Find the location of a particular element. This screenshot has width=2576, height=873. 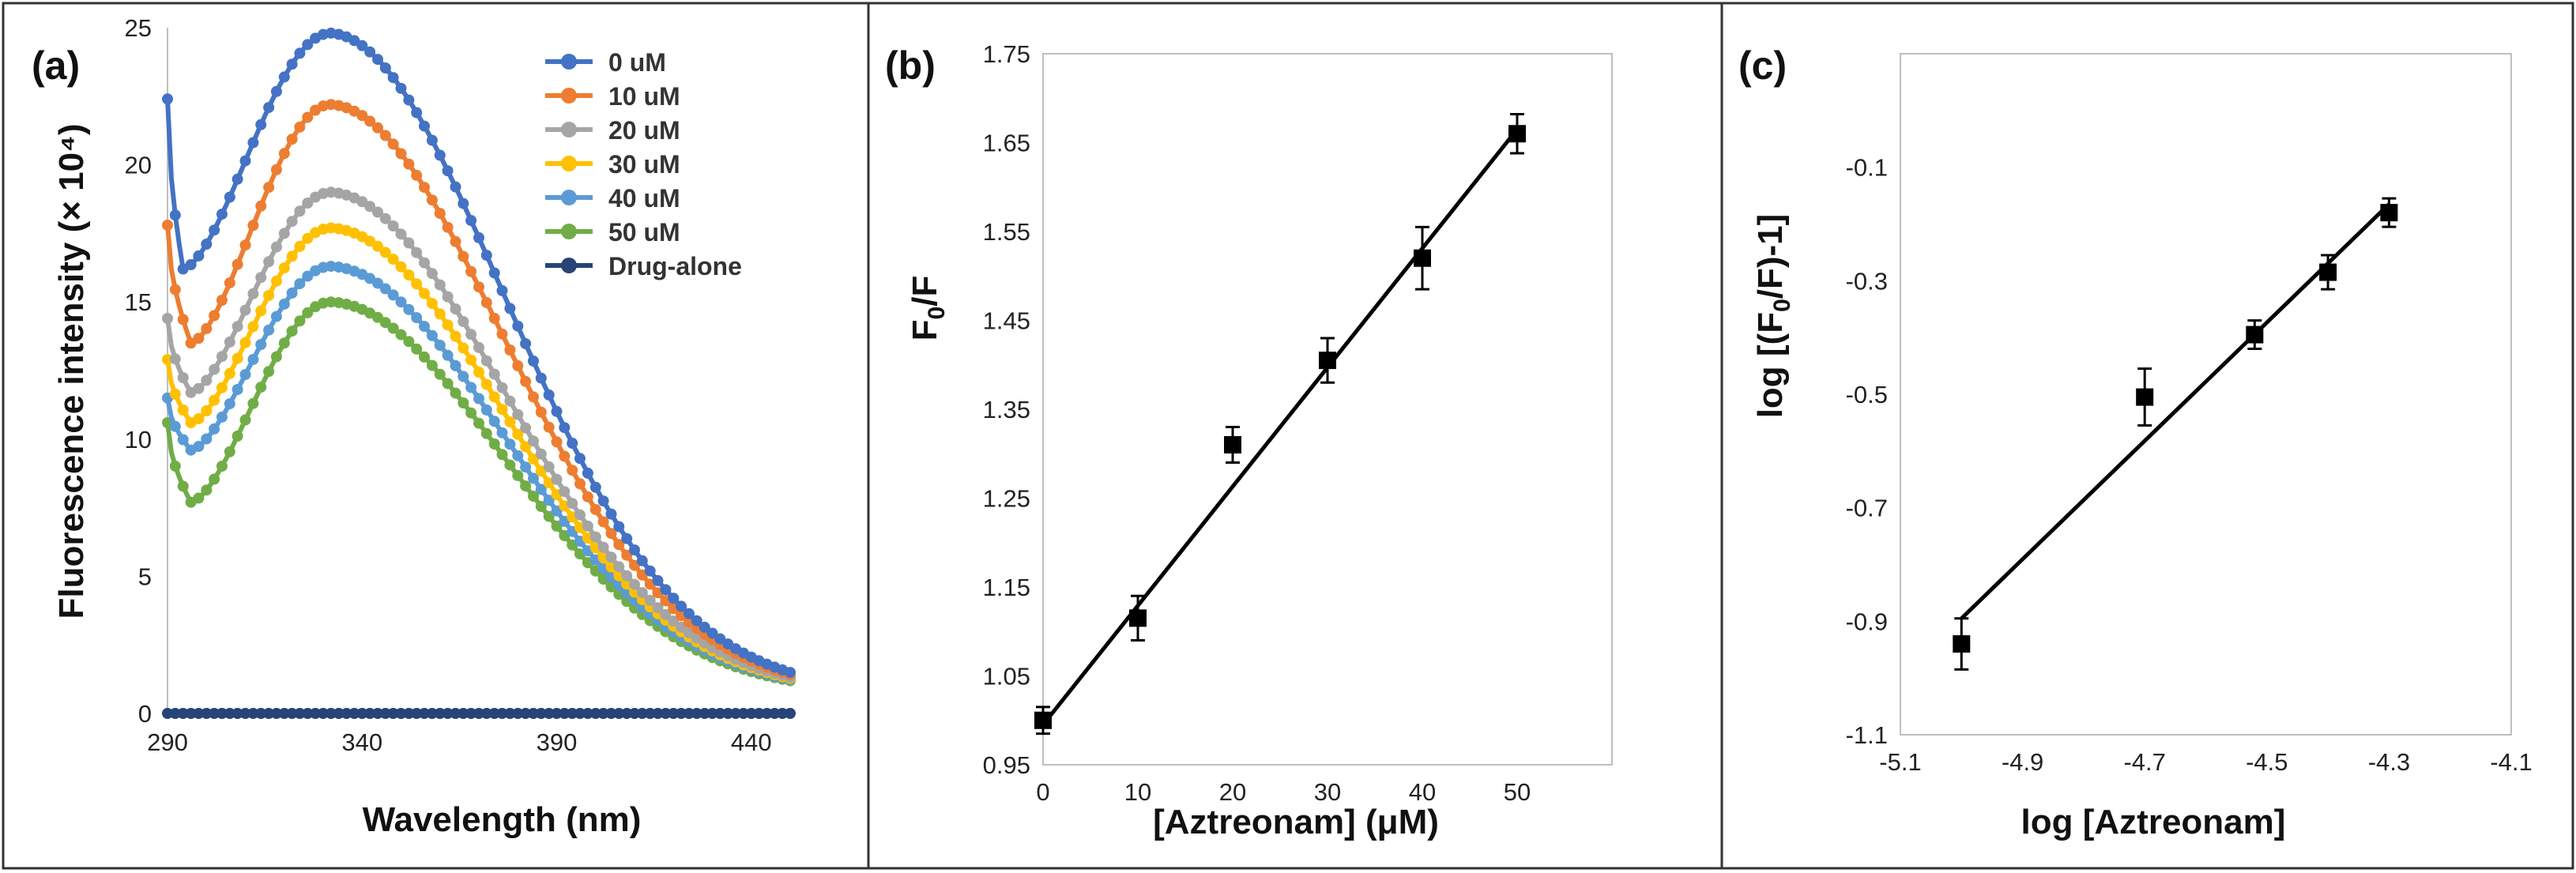

panel-b-data-point is located at coordinates (1517, 134).